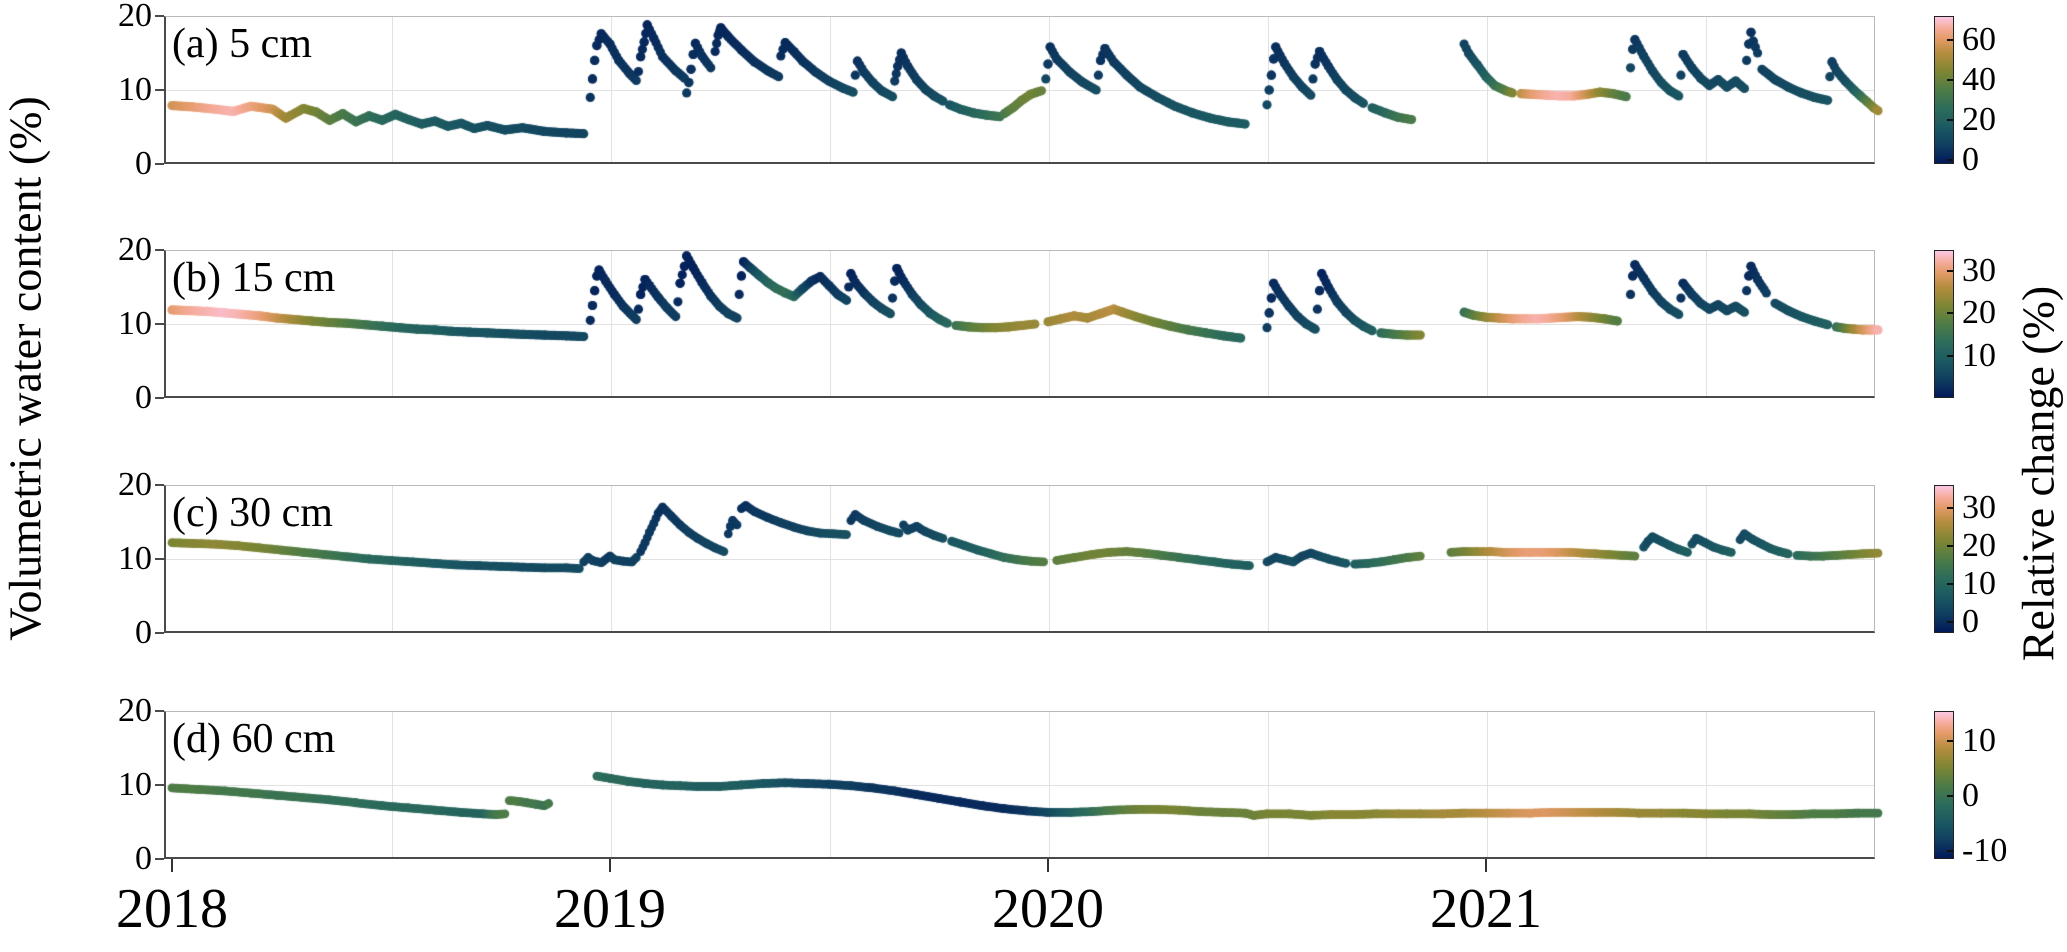 The width and height of the screenshot is (2067, 952). I want to click on colorbar-b, so click(1944, 324).